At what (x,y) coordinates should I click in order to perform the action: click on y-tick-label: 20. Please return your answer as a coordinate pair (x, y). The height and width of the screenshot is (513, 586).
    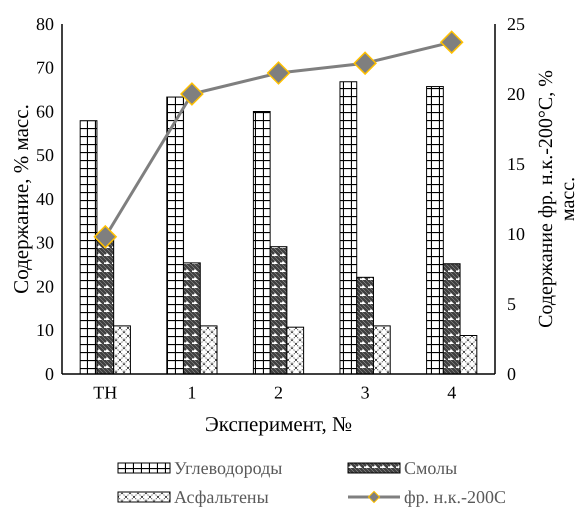
    Looking at the image, I should click on (45, 286).